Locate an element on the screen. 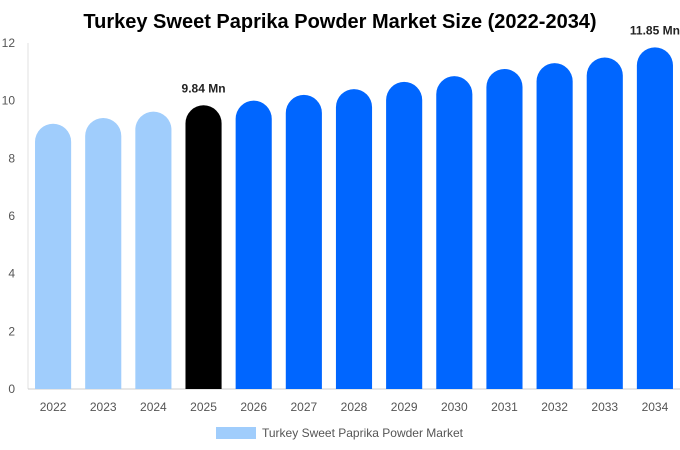  x-tick-label-2032: 2032 is located at coordinates (554, 407).